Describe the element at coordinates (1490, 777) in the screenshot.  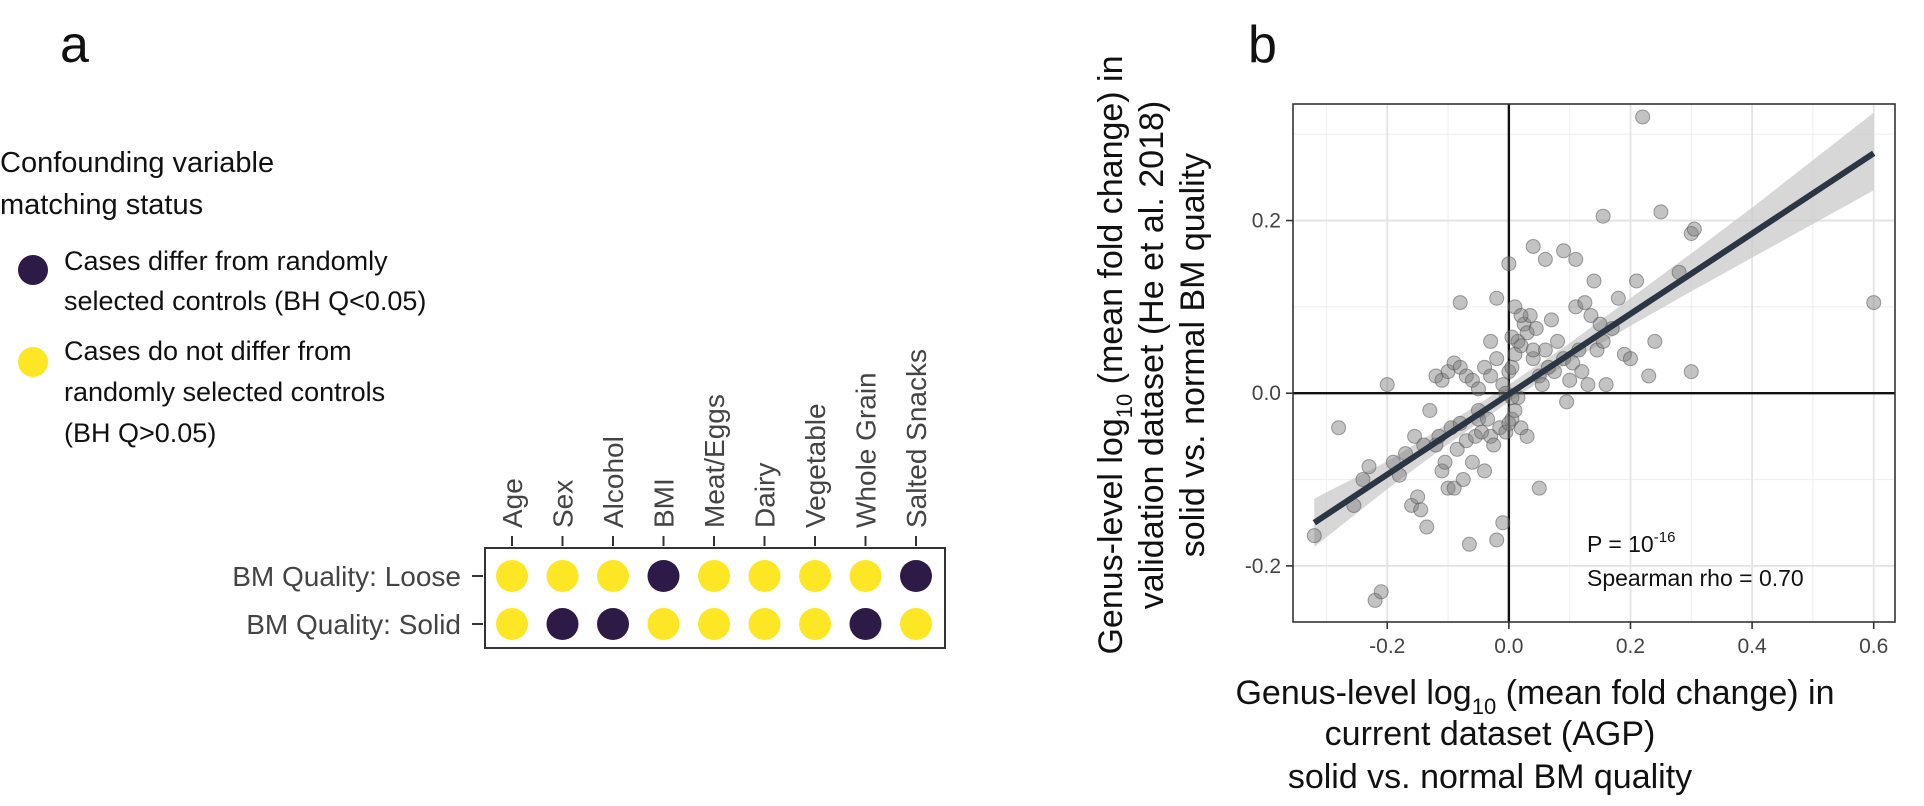
I see `x-axis-title-line3: solid vs. normal BM quality` at that location.